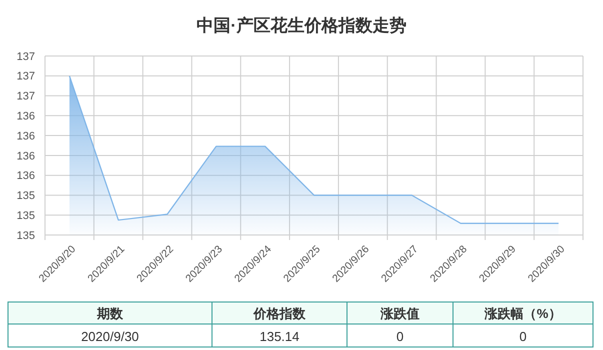 The width and height of the screenshot is (603, 350). I want to click on text: 涨跌值, so click(400, 313).